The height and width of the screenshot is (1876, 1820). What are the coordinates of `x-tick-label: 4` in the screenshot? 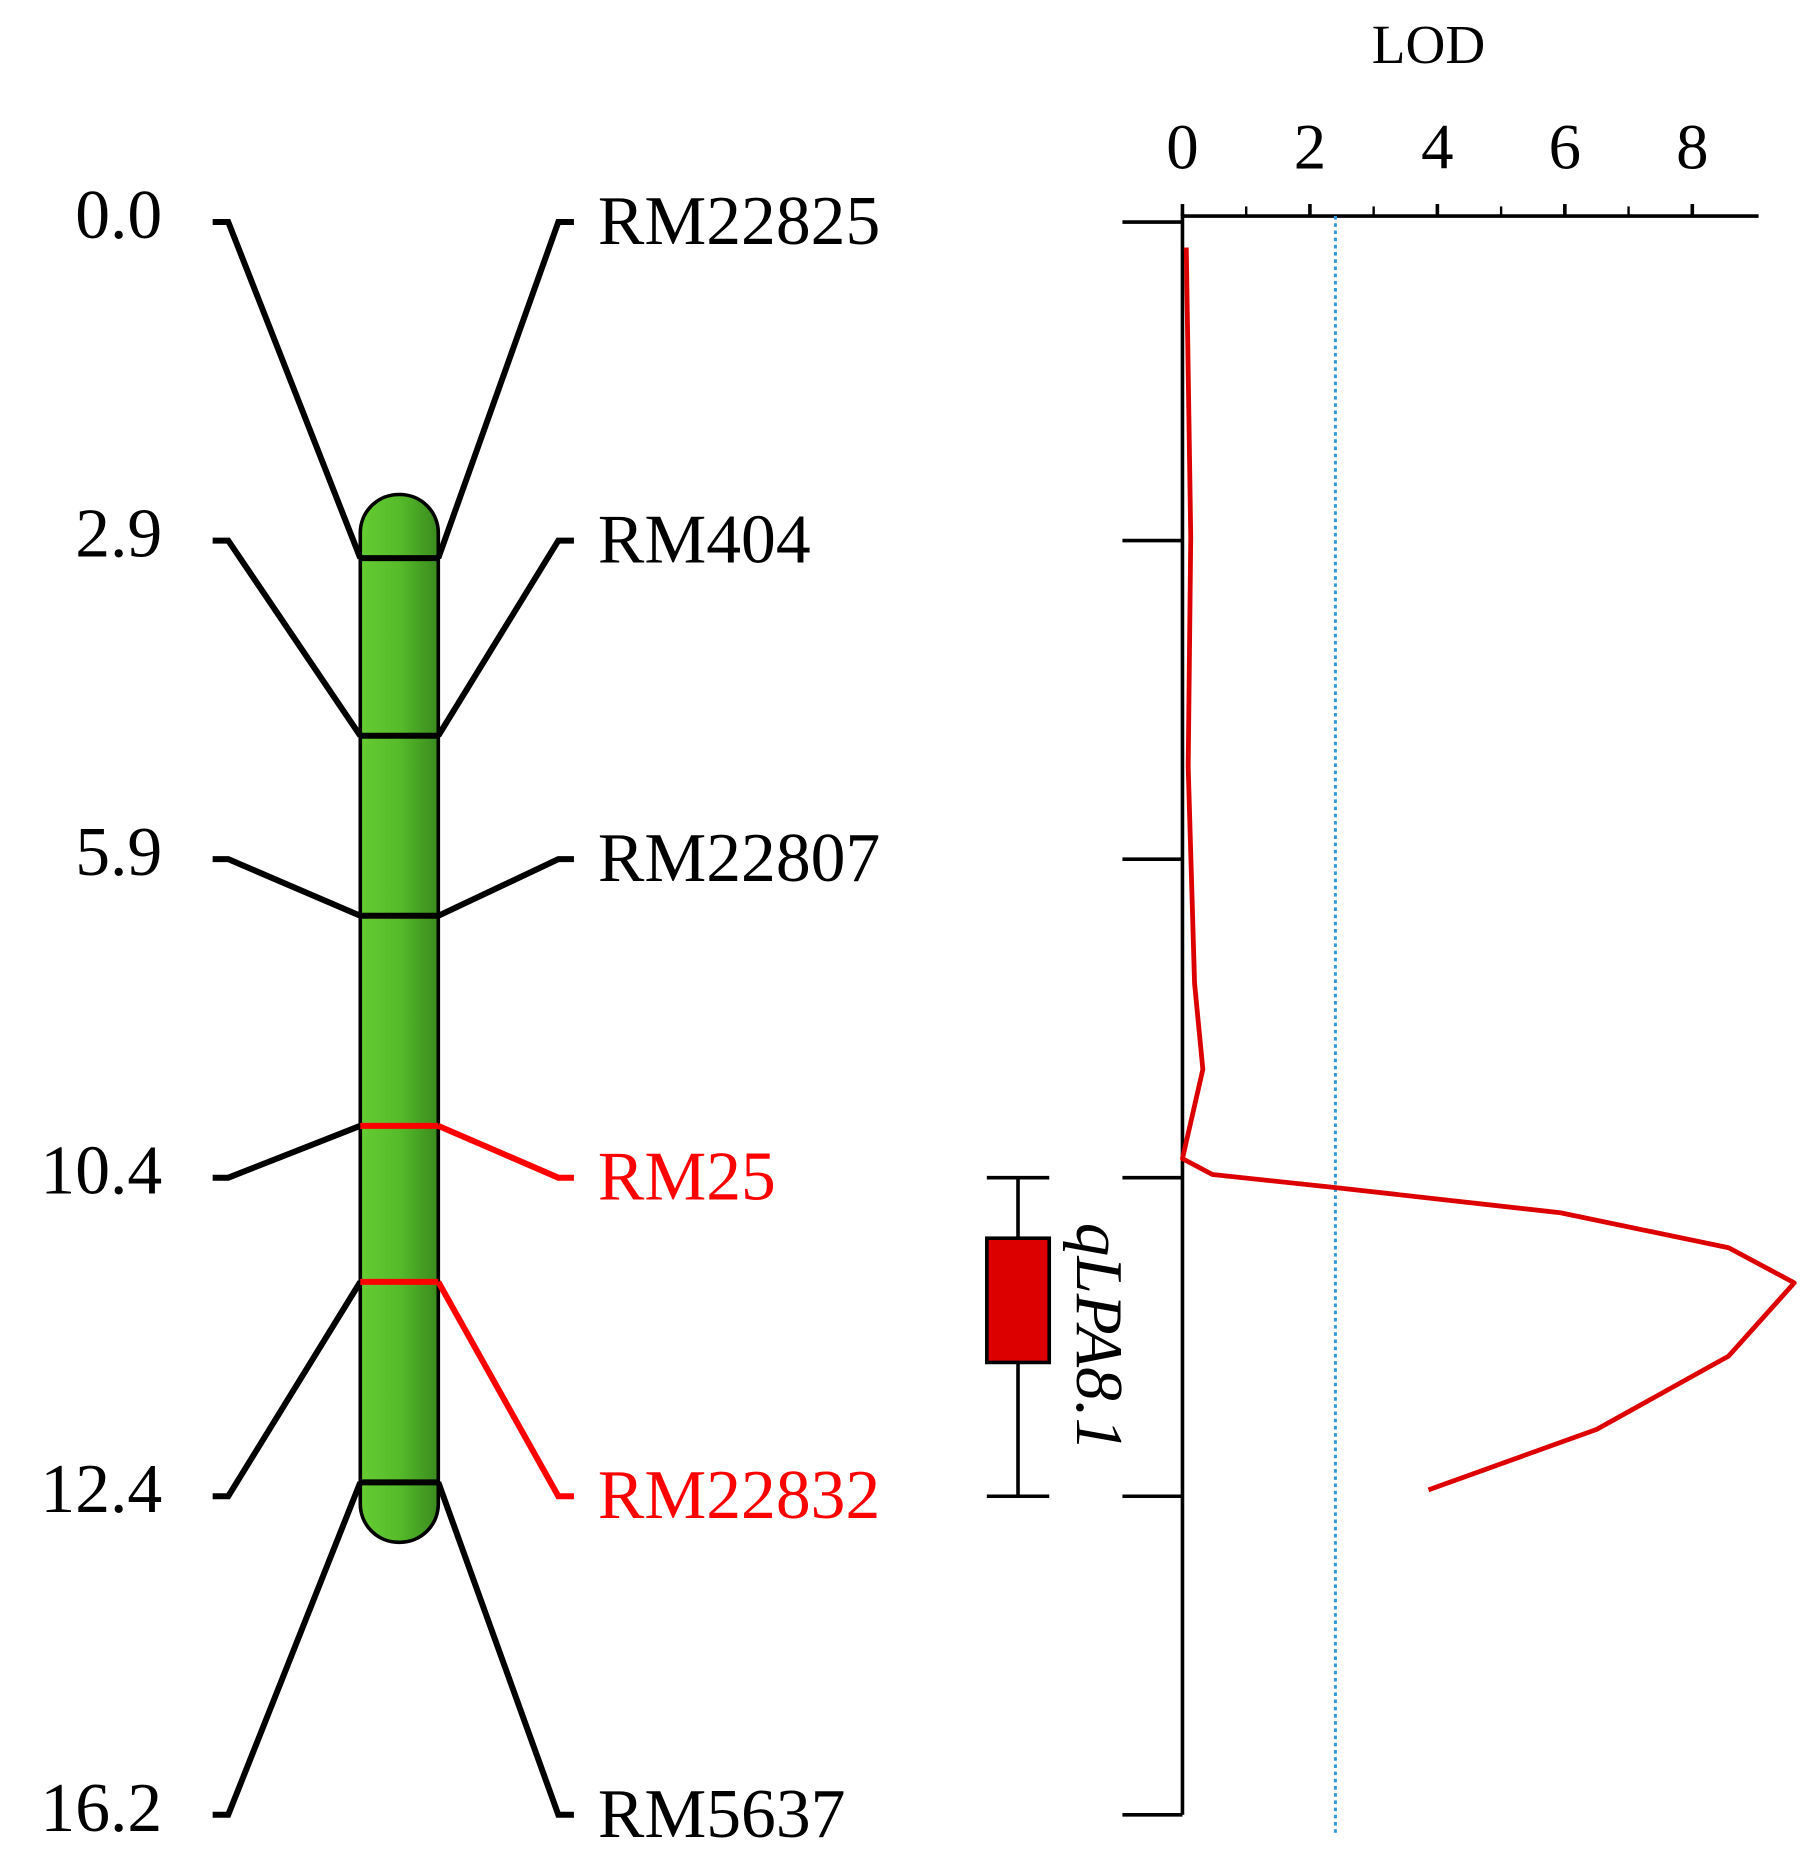 It's located at (1437, 148).